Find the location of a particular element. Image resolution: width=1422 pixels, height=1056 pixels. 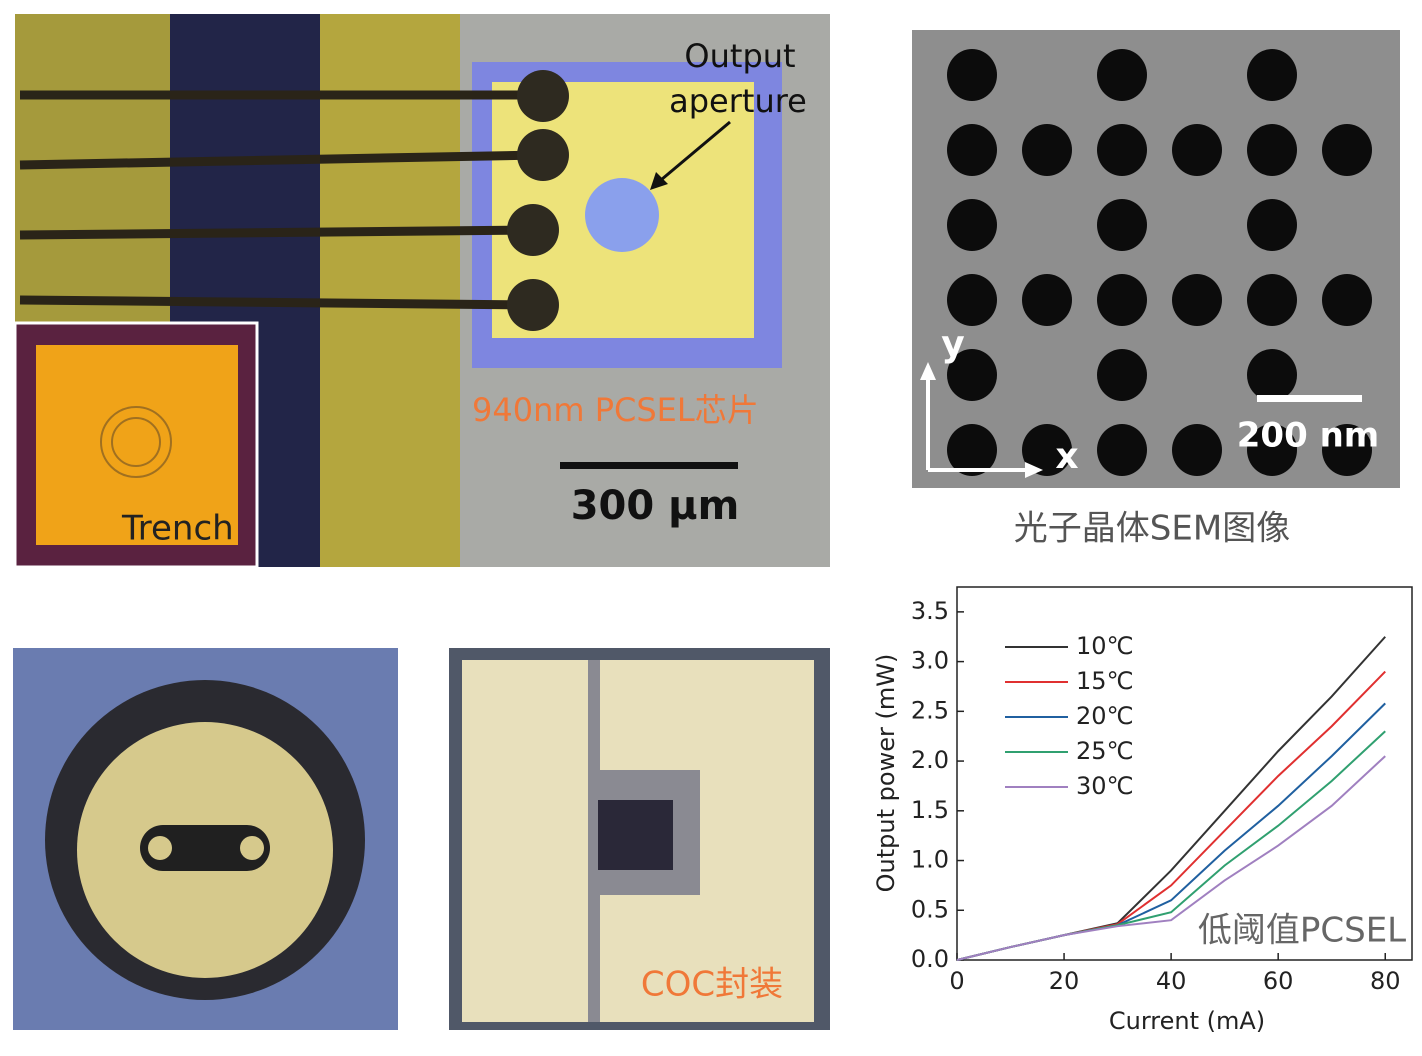

sem-caption: 光子晶体SEM图像 is located at coordinates (1152, 529).